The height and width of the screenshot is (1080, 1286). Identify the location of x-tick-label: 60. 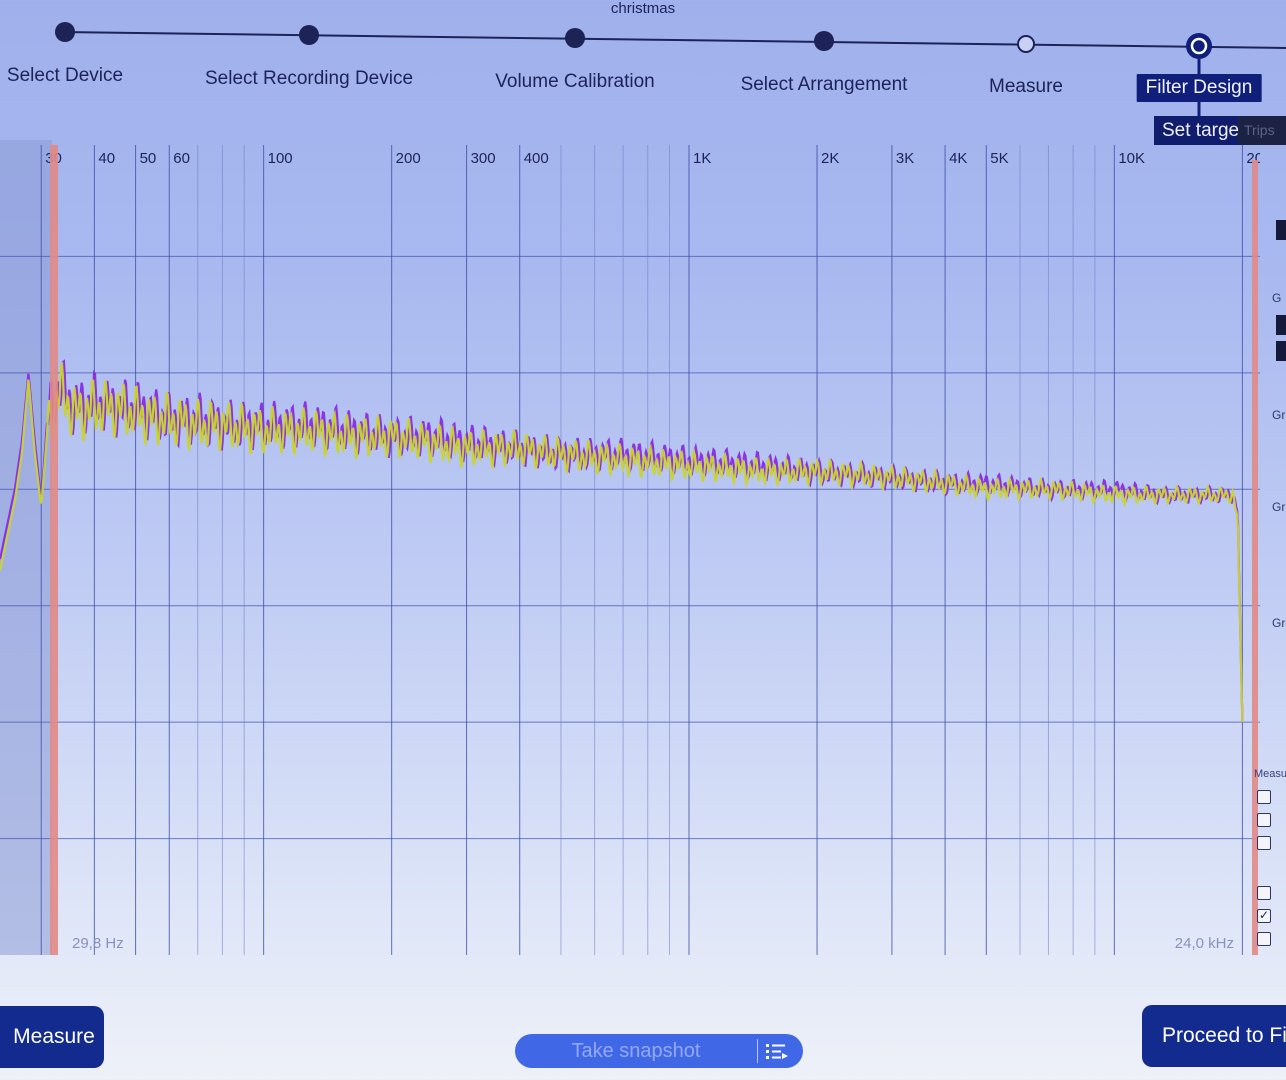
(181, 158).